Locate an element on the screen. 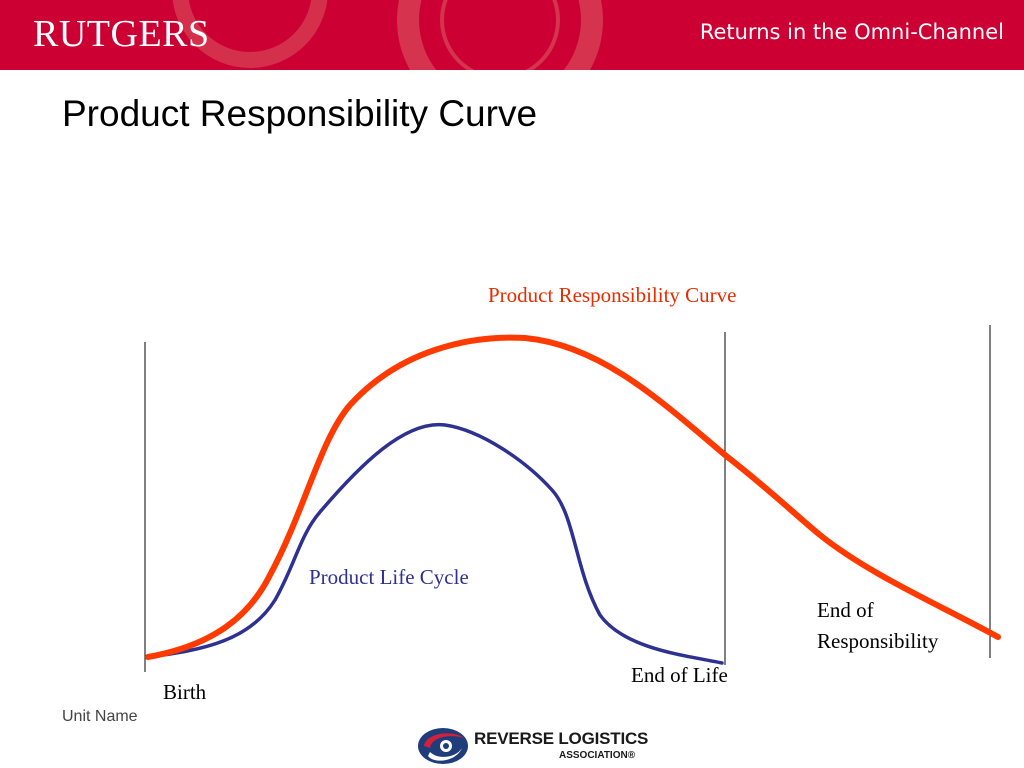 The height and width of the screenshot is (768, 1024). product-life-cycle-label: Product Life Cycle is located at coordinates (389, 577).